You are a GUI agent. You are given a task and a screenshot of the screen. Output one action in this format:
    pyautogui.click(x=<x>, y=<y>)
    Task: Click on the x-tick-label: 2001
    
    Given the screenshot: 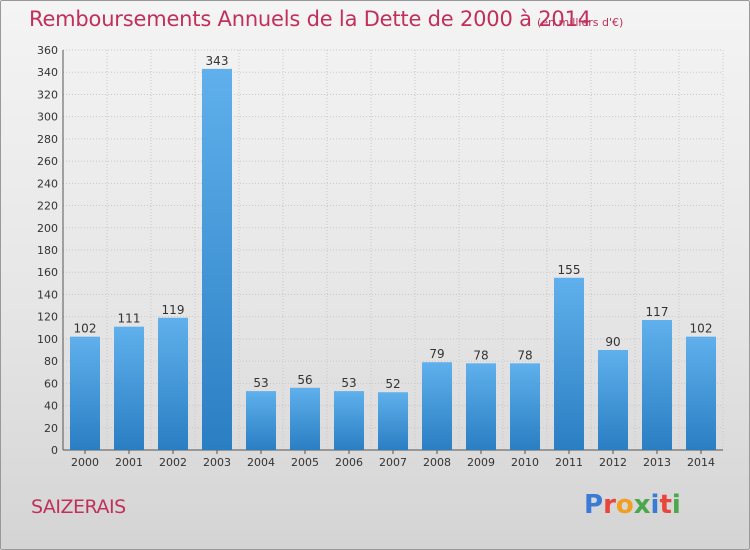 What is the action you would take?
    pyautogui.click(x=129, y=462)
    